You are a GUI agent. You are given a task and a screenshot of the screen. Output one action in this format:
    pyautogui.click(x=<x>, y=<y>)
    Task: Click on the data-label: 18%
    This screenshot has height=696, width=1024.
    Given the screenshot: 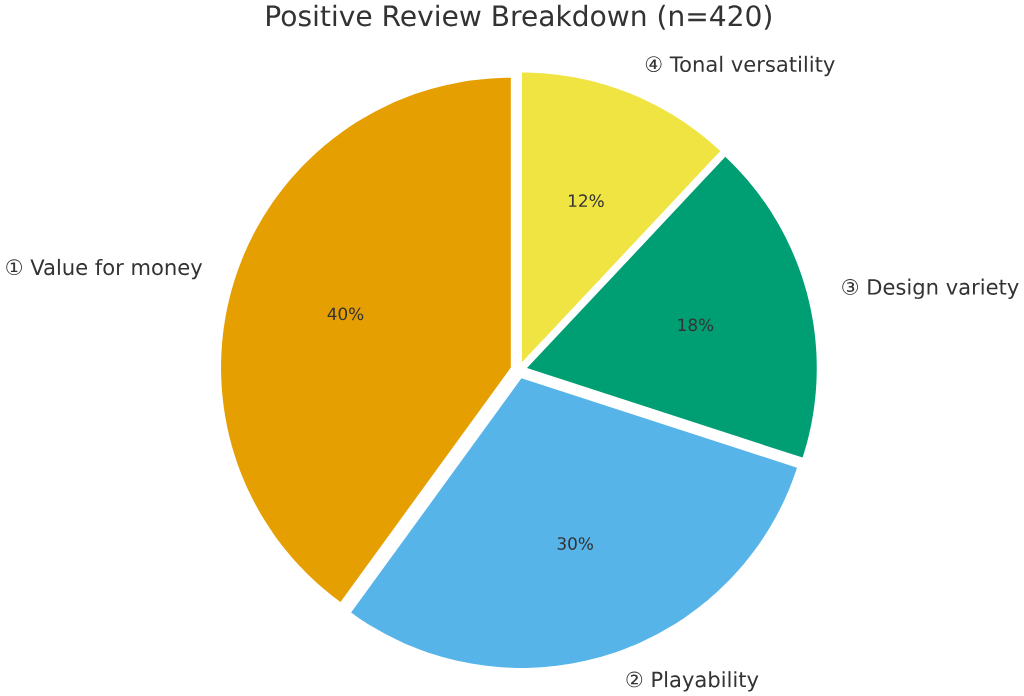 What is the action you would take?
    pyautogui.click(x=696, y=325)
    